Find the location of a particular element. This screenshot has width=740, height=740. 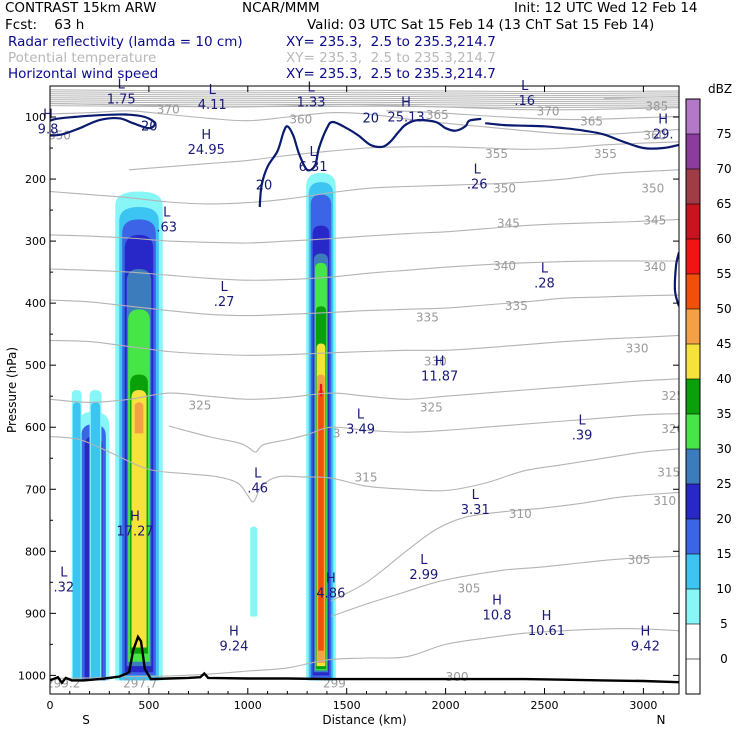

extremum-value: .16 is located at coordinates (524, 101).